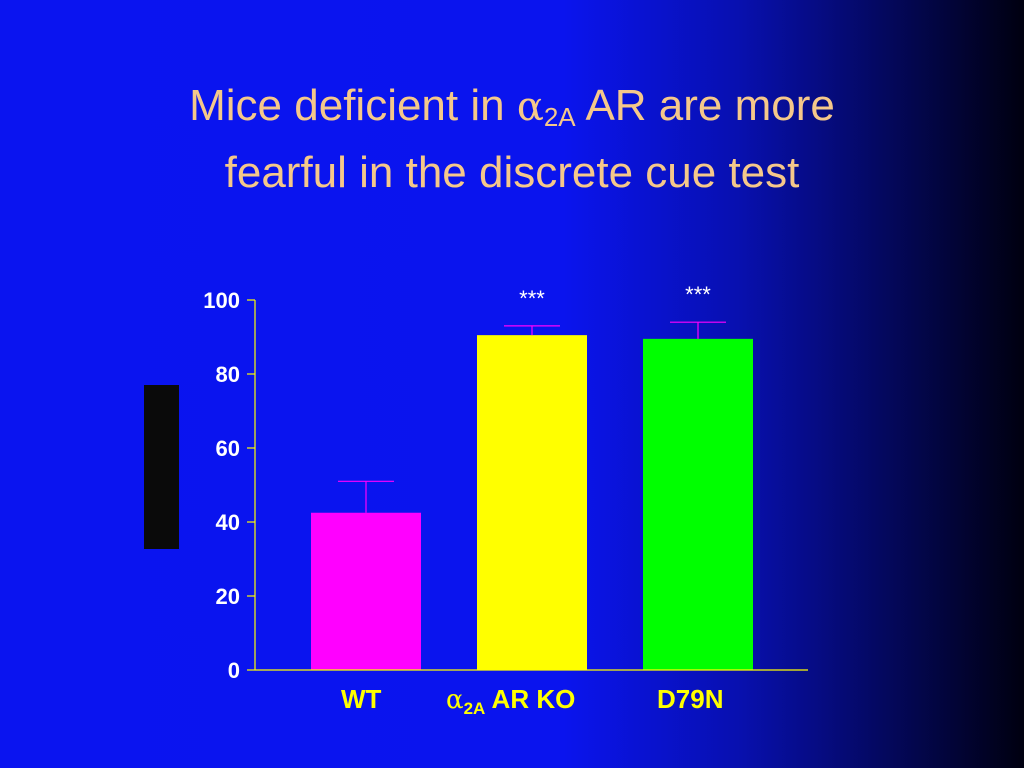  What do you see at coordinates (228, 522) in the screenshot?
I see `y-tick-label-2: 40` at bounding box center [228, 522].